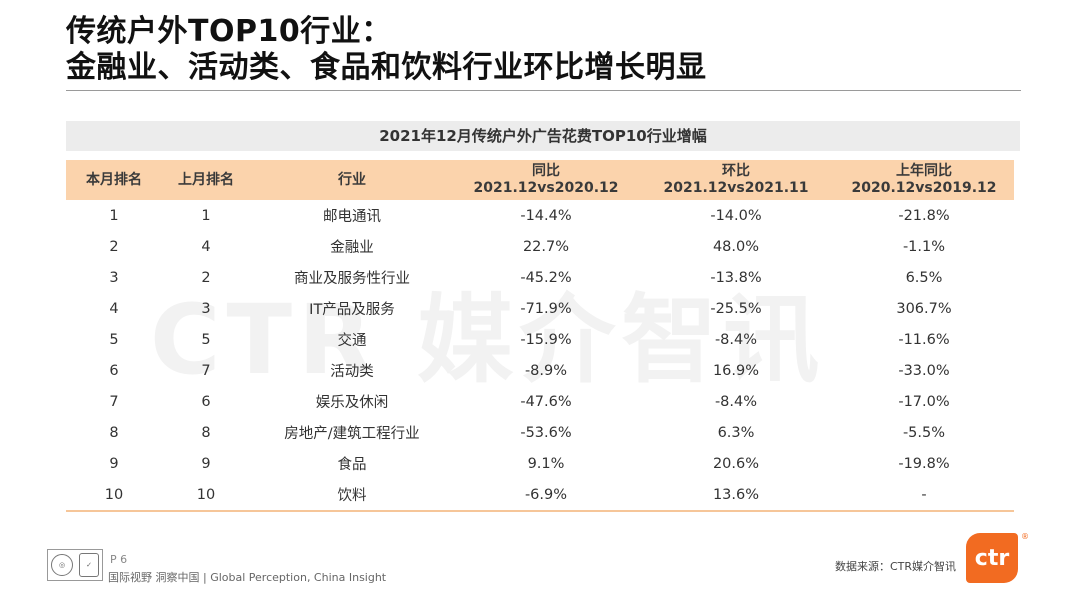  Describe the element at coordinates (114, 215) in the screenshot. I see `cell-current-rank: 1` at that location.